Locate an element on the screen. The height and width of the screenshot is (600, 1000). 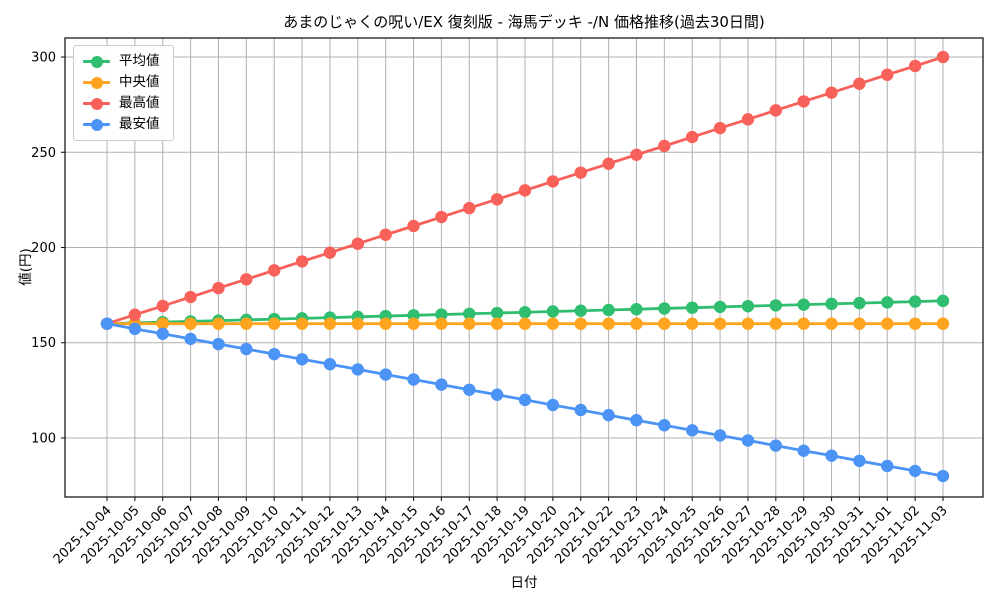
legend-label-min: 最安値 is located at coordinates (139, 124).